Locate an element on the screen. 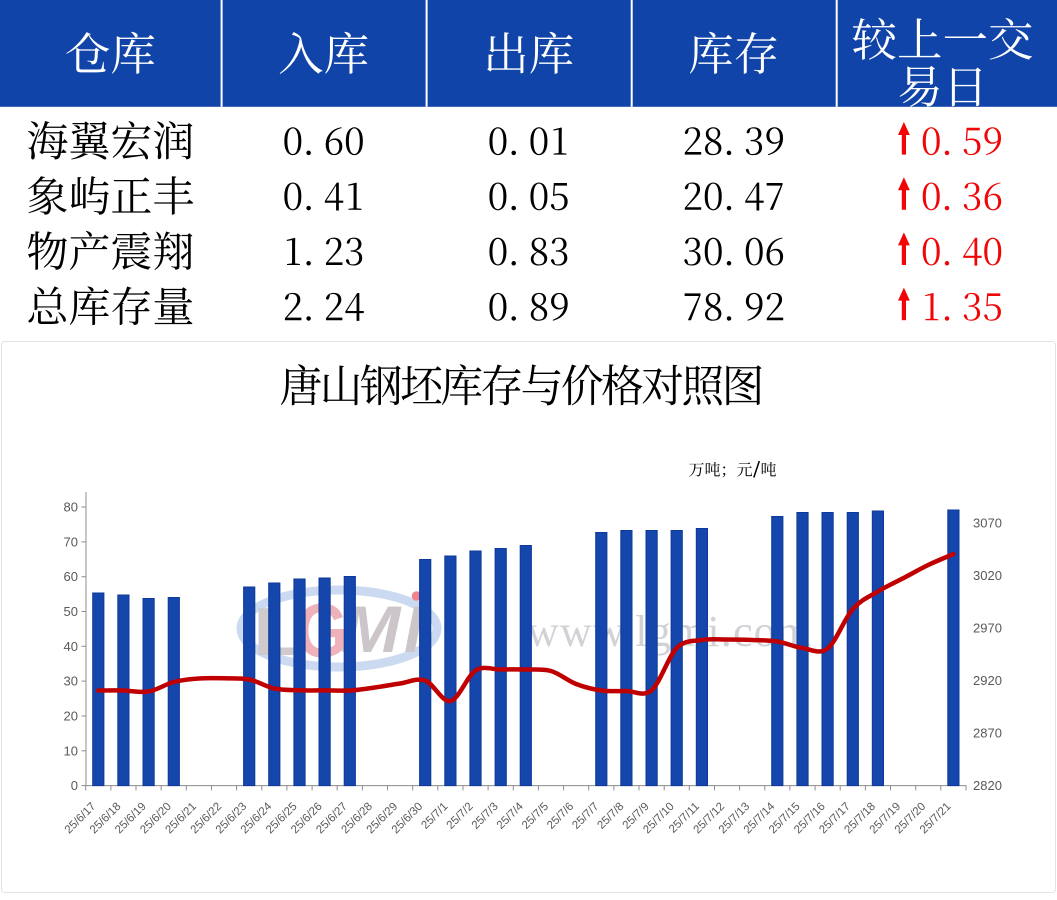 The height and width of the screenshot is (900, 1057). svg-text: 40 is located at coordinates (71, 646).